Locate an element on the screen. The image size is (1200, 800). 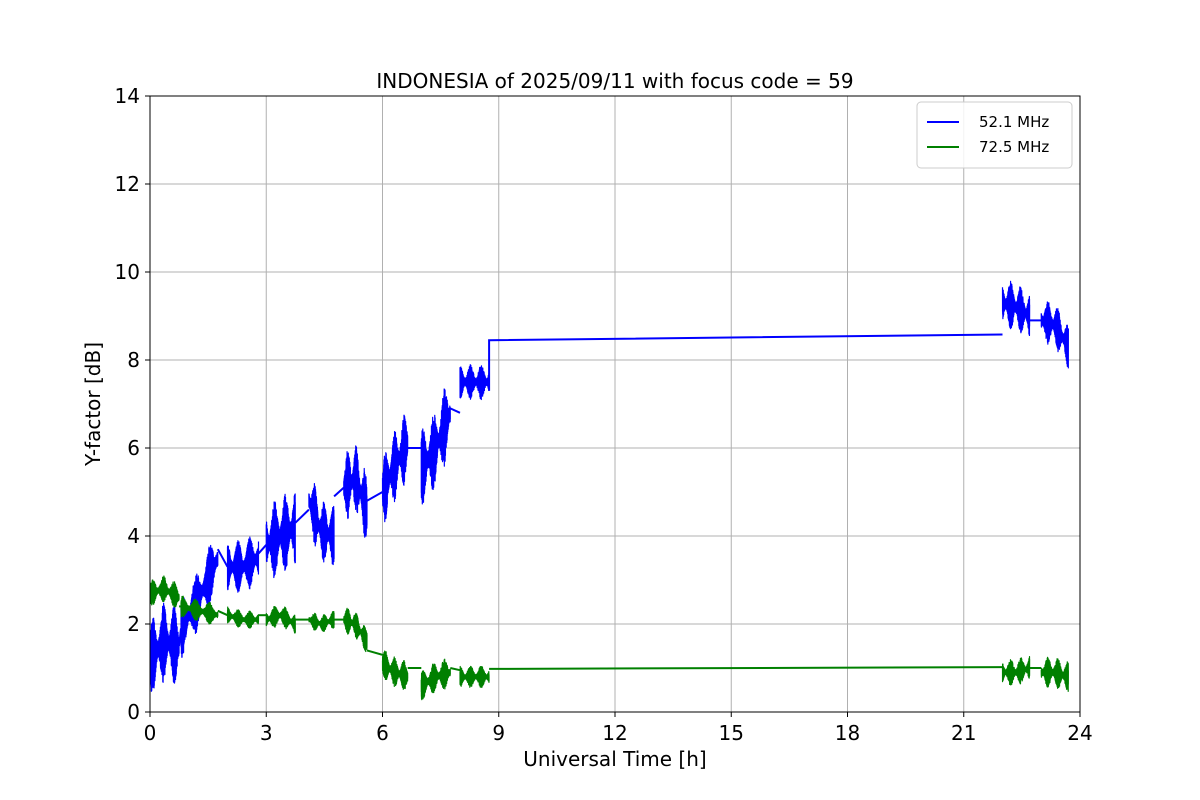
x-tick-label-0: 0 is located at coordinates (150, 733).